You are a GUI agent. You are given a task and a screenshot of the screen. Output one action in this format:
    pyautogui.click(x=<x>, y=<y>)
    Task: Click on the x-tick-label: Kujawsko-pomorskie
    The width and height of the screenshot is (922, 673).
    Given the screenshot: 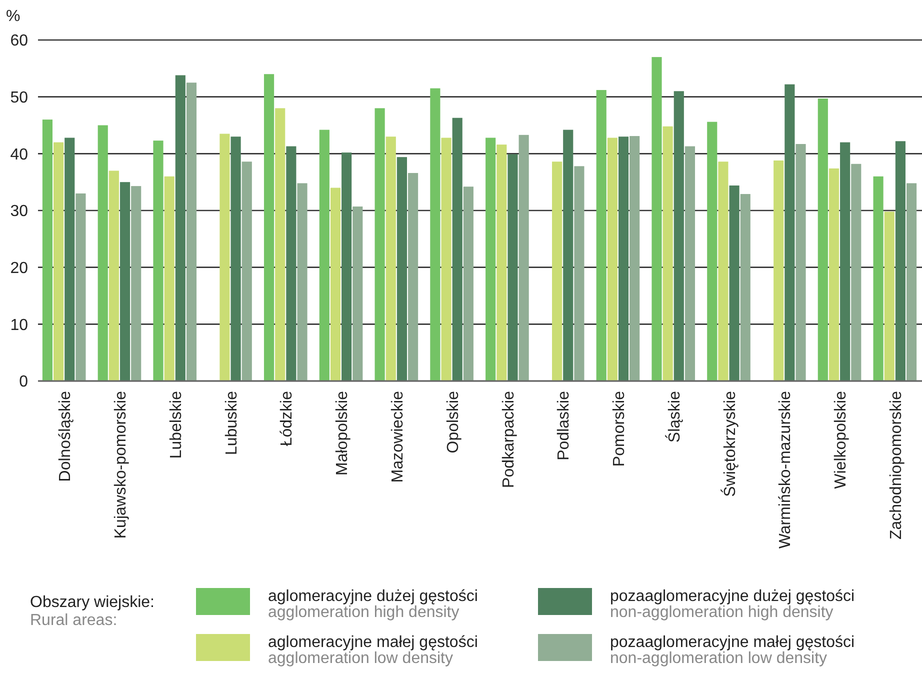 What is the action you would take?
    pyautogui.click(x=121, y=464)
    